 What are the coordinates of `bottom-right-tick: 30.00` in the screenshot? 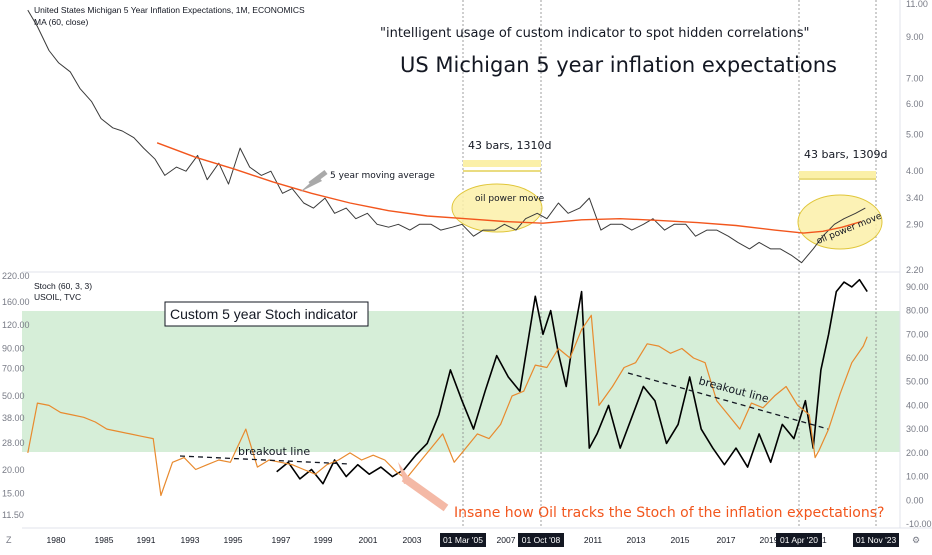 It's located at (917, 429).